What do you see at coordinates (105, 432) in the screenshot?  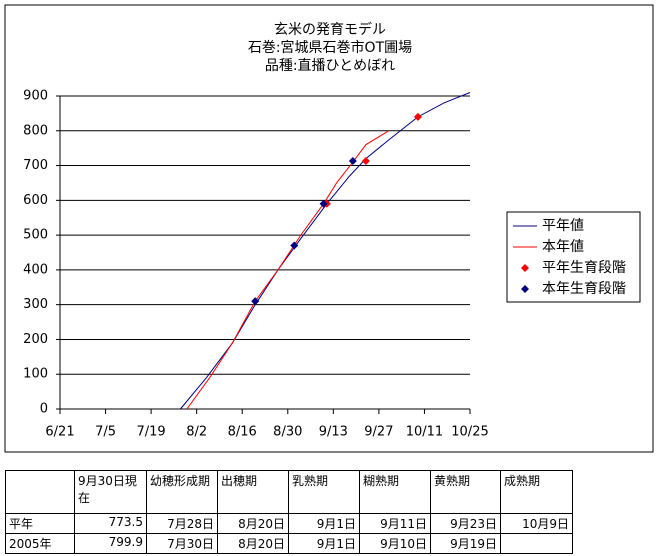 I see `x-tick-label: 7/5` at bounding box center [105, 432].